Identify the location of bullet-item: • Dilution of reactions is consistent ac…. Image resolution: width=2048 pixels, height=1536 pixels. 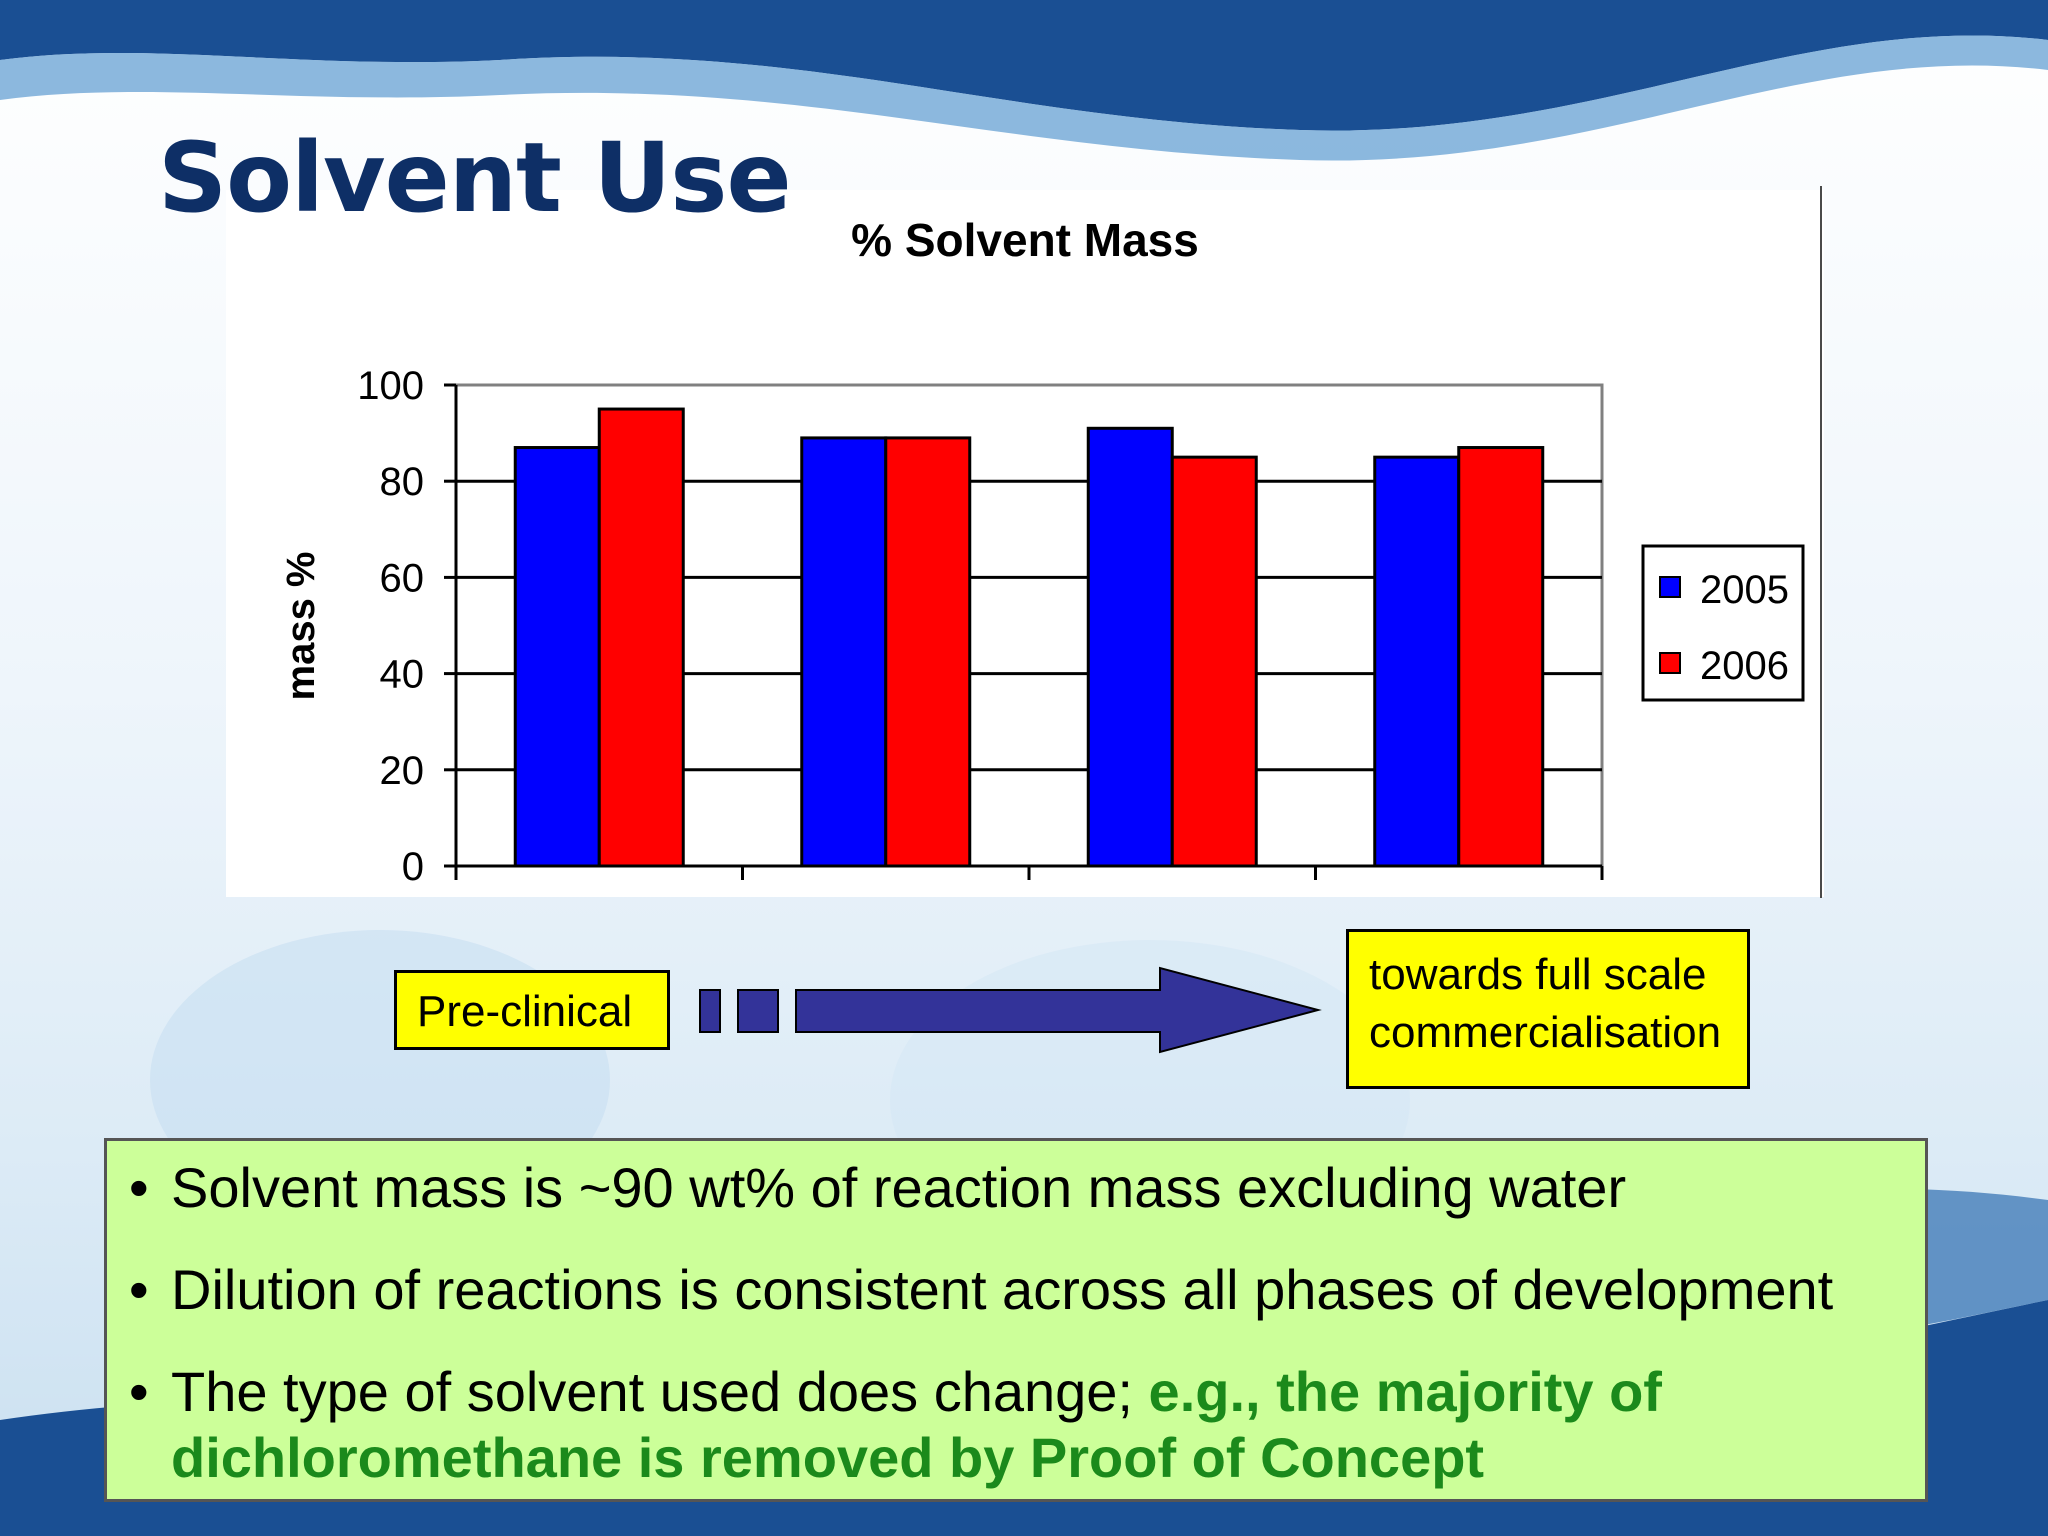
(1027, 1290).